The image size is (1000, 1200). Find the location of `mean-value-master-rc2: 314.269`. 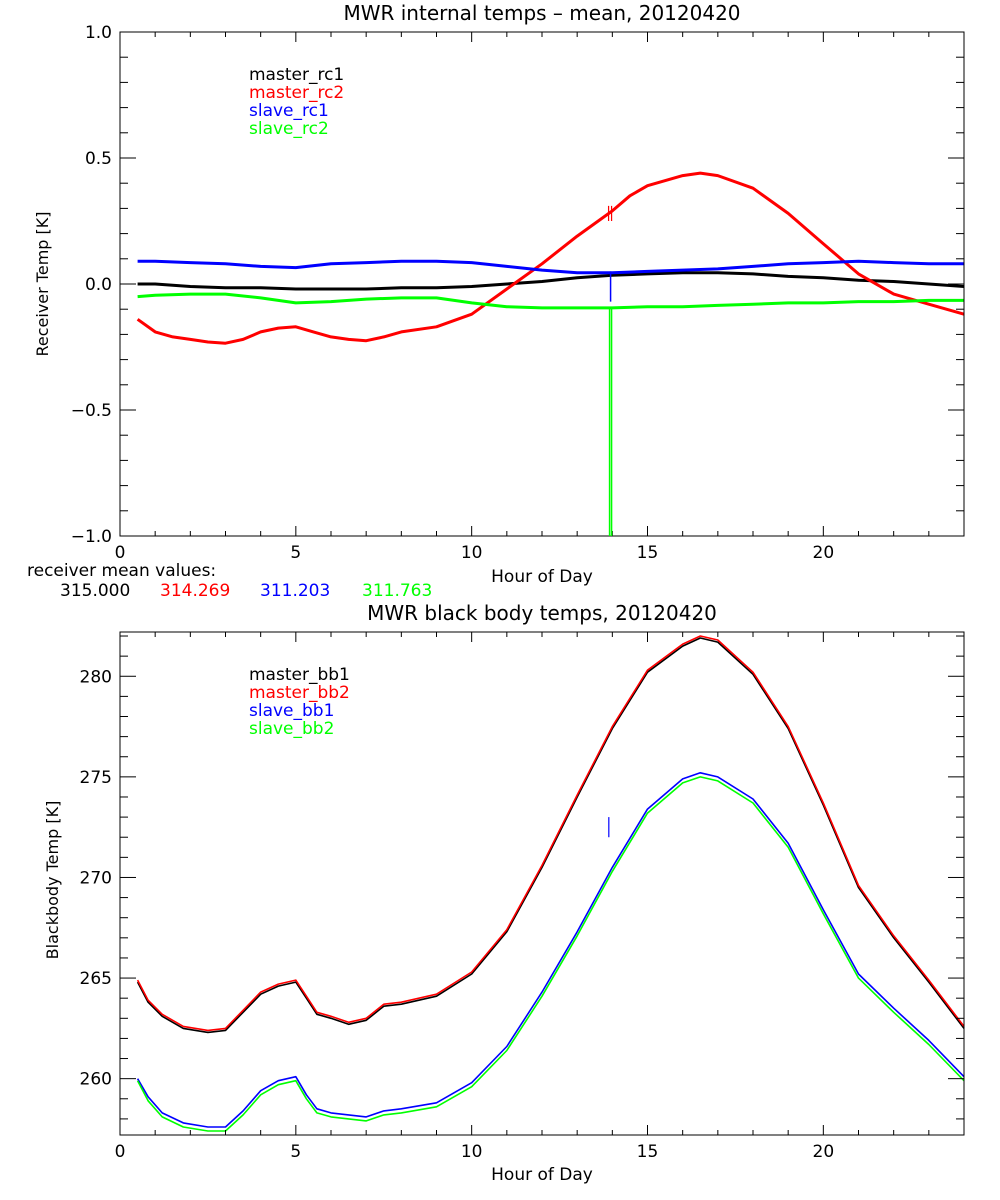

mean-value-master-rc2: 314.269 is located at coordinates (195, 591).